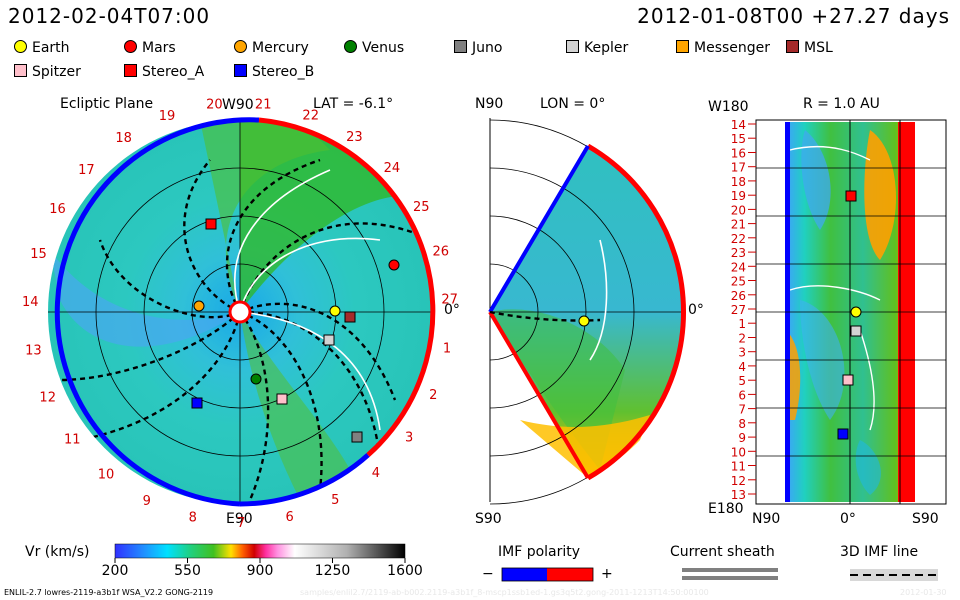 The width and height of the screenshot is (960, 600). What do you see at coordinates (738, 225) in the screenshot?
I see `panel3-y-label-21: 21` at bounding box center [738, 225].